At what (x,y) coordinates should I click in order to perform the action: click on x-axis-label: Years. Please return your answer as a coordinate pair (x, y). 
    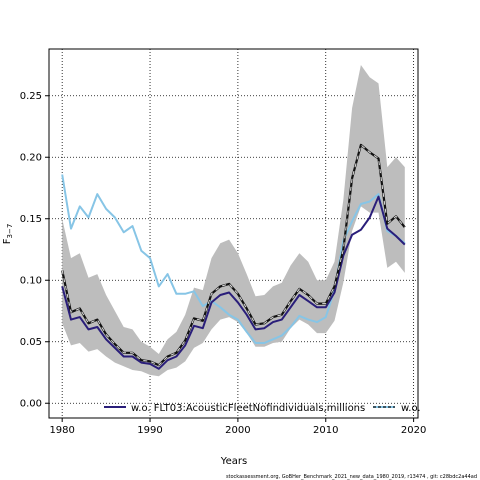
    Looking at the image, I should click on (233, 461).